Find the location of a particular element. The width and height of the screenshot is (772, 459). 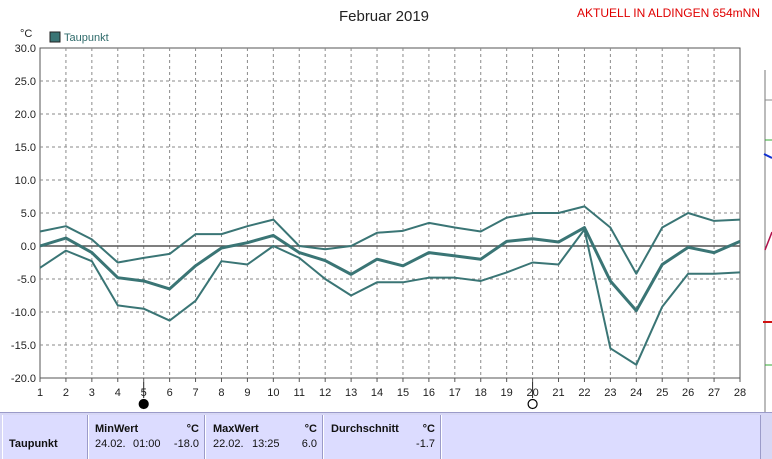

y-tick-label: -10.0 is located at coordinates (23, 313).